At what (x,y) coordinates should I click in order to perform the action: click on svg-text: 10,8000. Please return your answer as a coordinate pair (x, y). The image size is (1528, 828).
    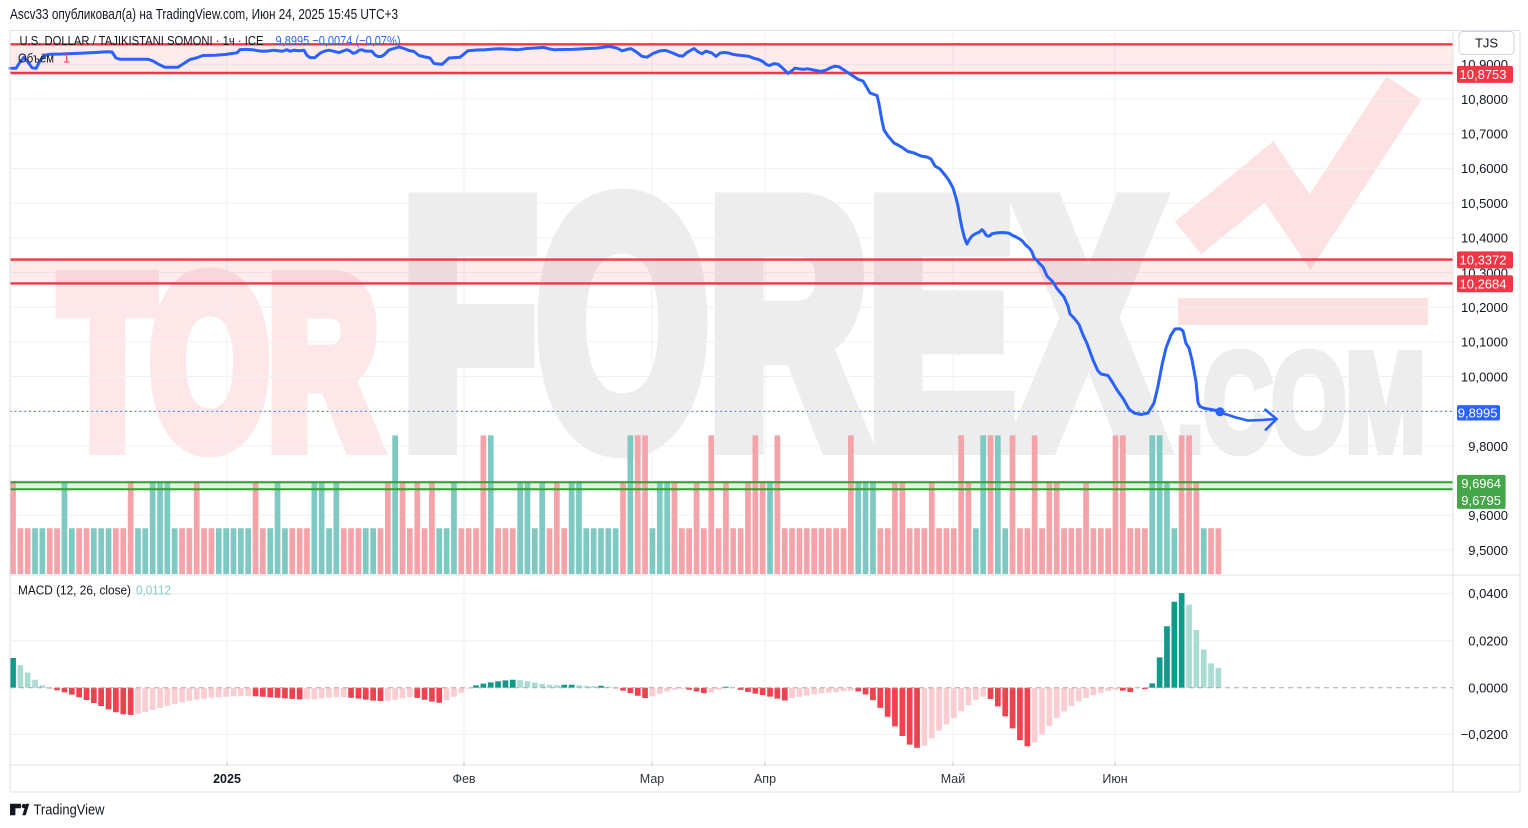
    Looking at the image, I should click on (1484, 99).